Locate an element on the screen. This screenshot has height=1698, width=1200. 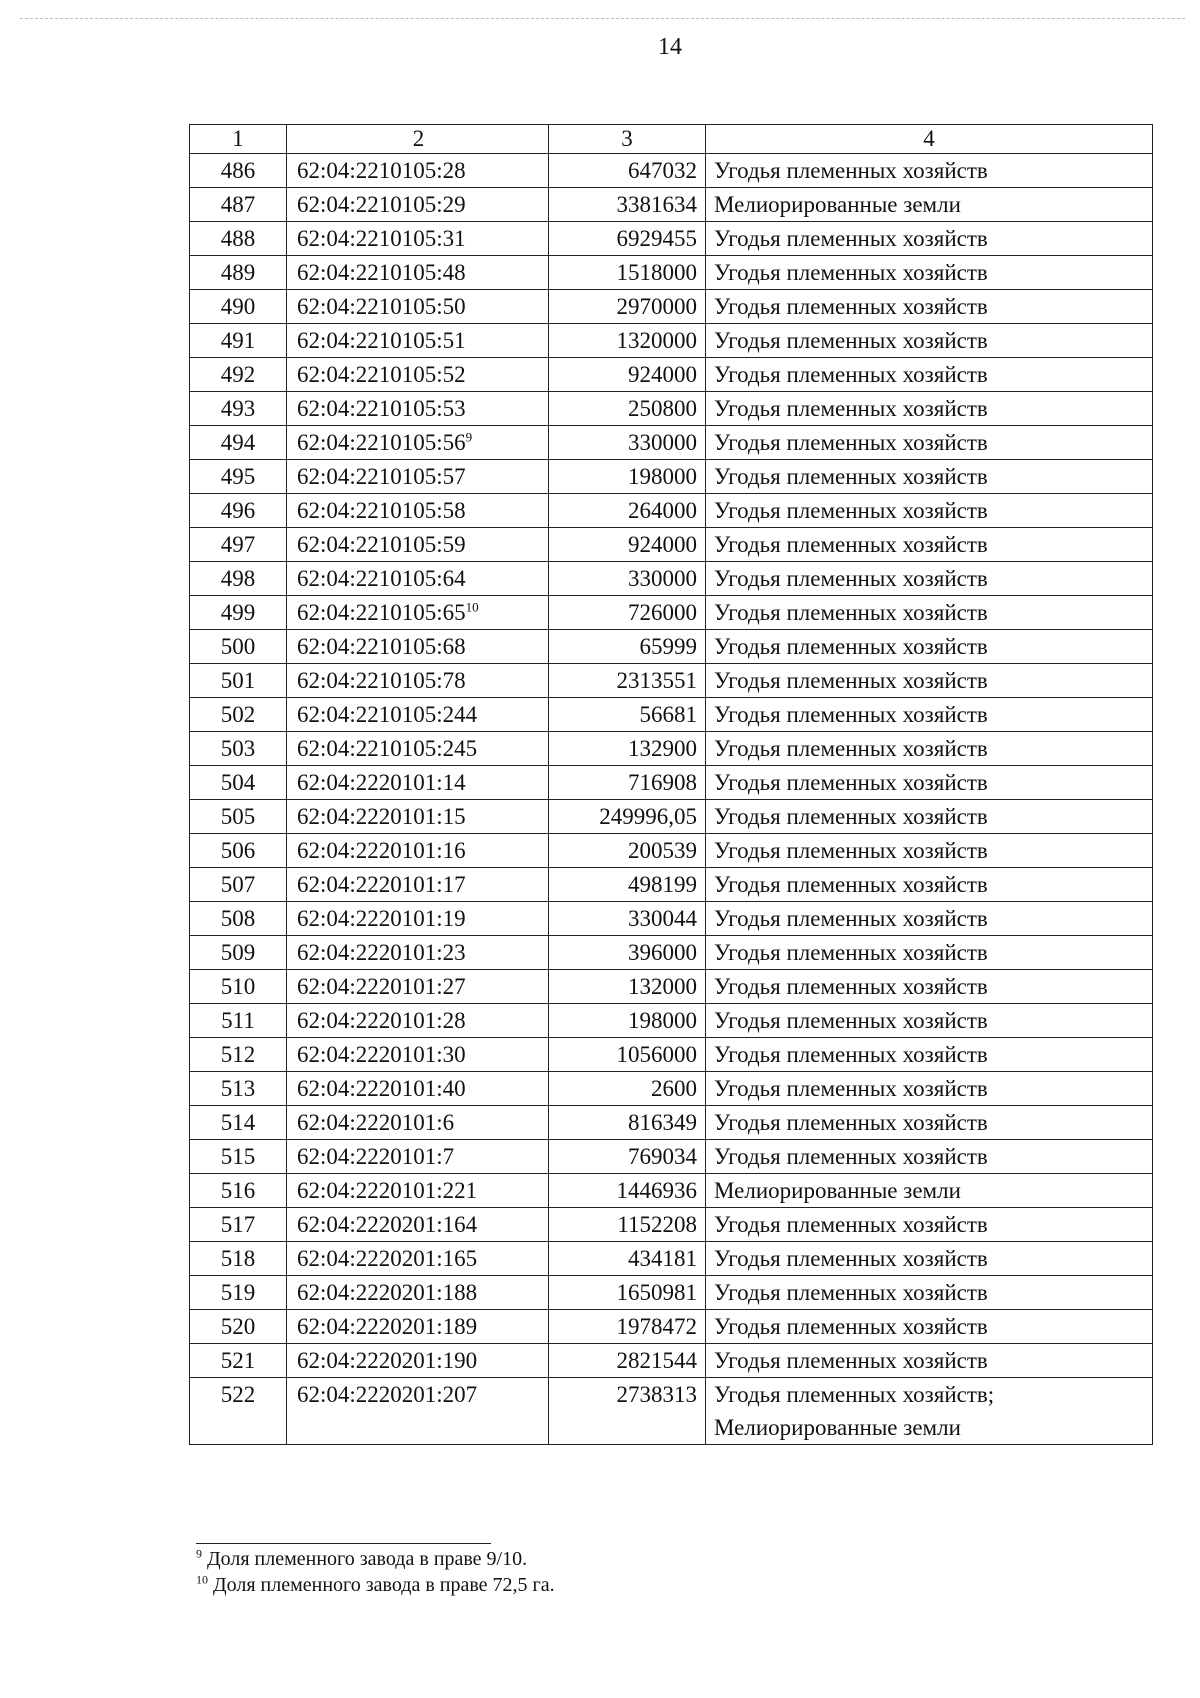
cadastral-number-text: 62:04:2220101:15 is located at coordinates (381, 816).